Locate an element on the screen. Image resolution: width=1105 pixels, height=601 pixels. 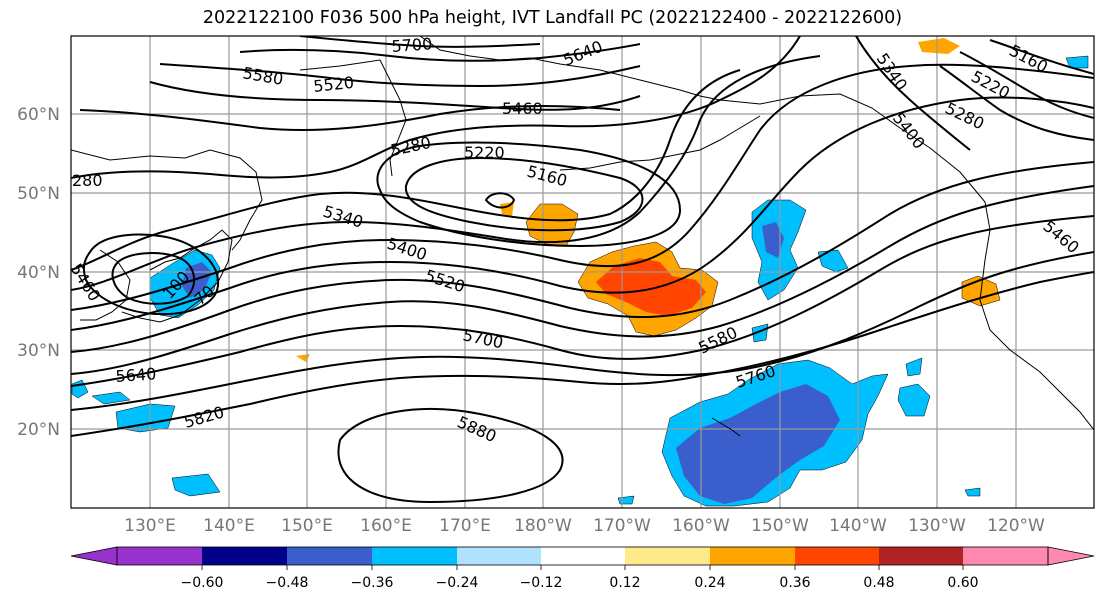
coastline-japan is located at coordinates (177, 276).